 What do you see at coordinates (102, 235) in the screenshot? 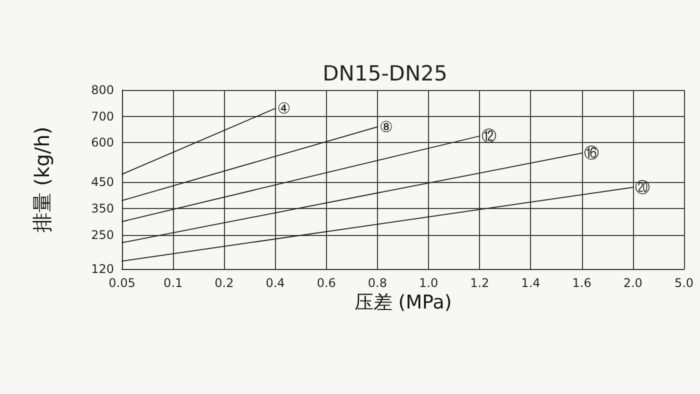
I see `y-tick-label: 250` at bounding box center [102, 235].